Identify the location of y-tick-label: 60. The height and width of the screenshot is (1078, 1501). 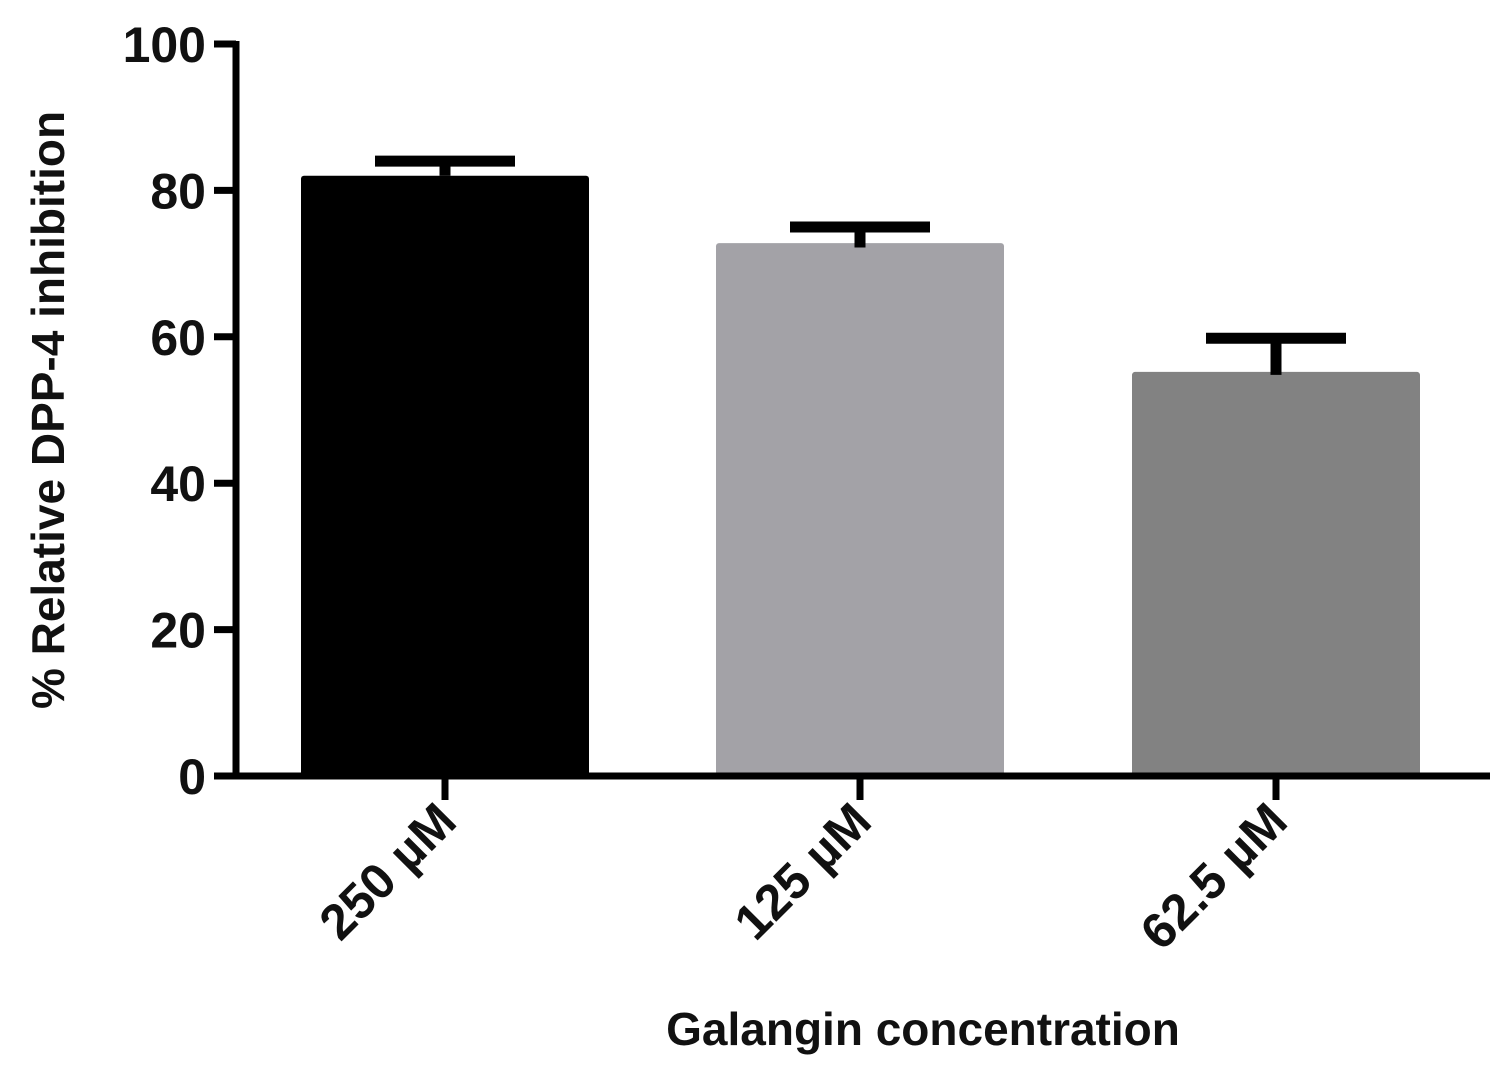
(178, 338).